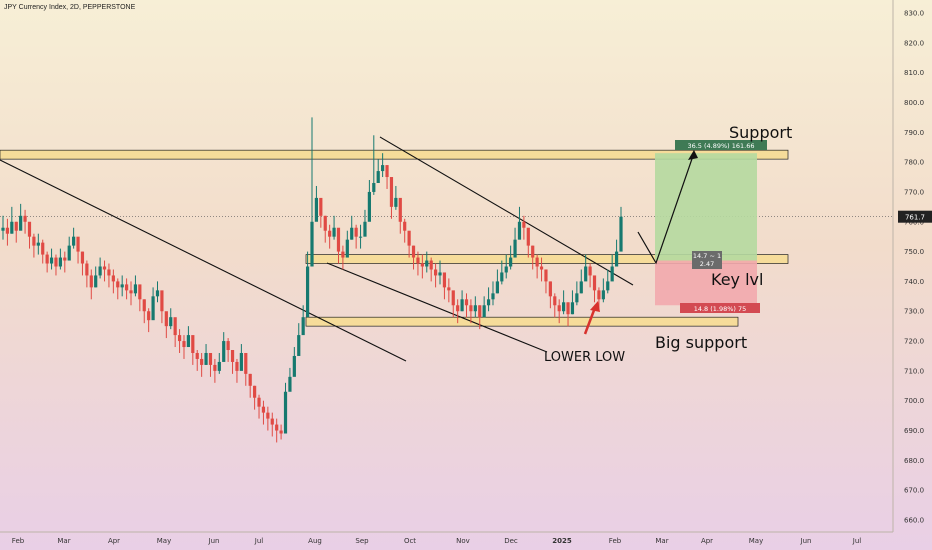  I want to click on y-tick-label: 680.0, so click(914, 461).